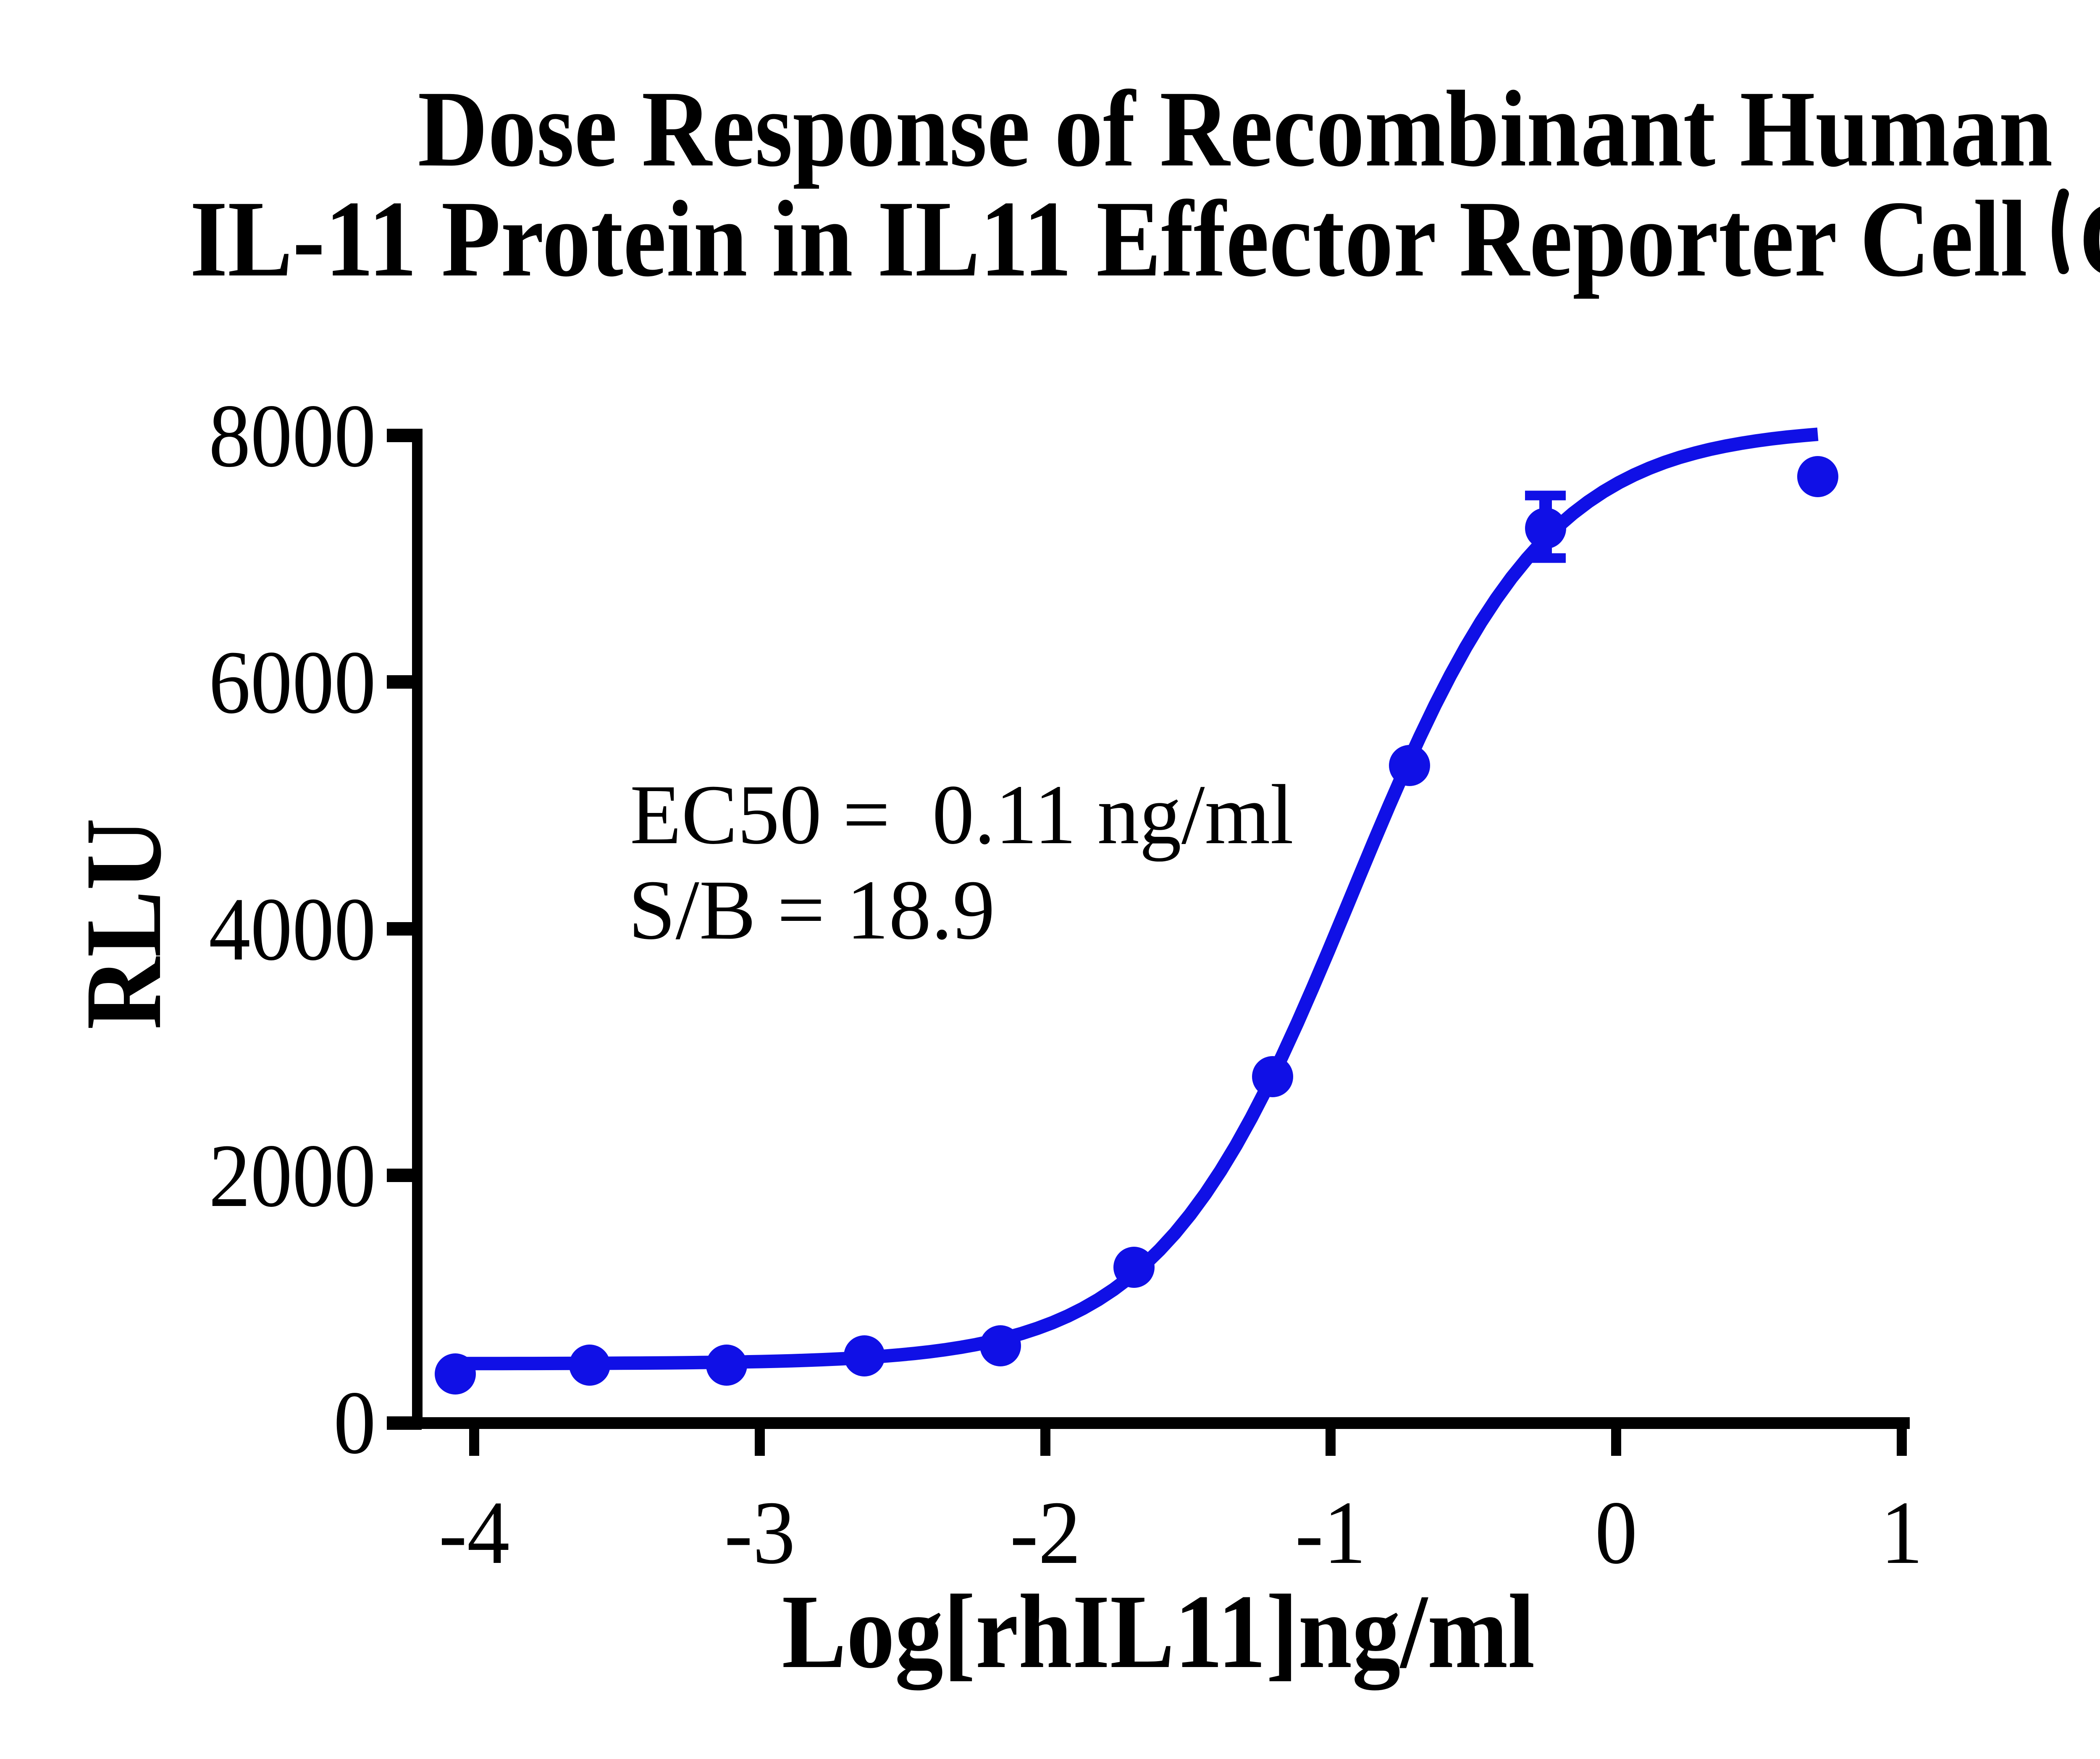 The width and height of the screenshot is (2100, 1759). What do you see at coordinates (759, 1532) in the screenshot?
I see `svg-text: -3` at bounding box center [759, 1532].